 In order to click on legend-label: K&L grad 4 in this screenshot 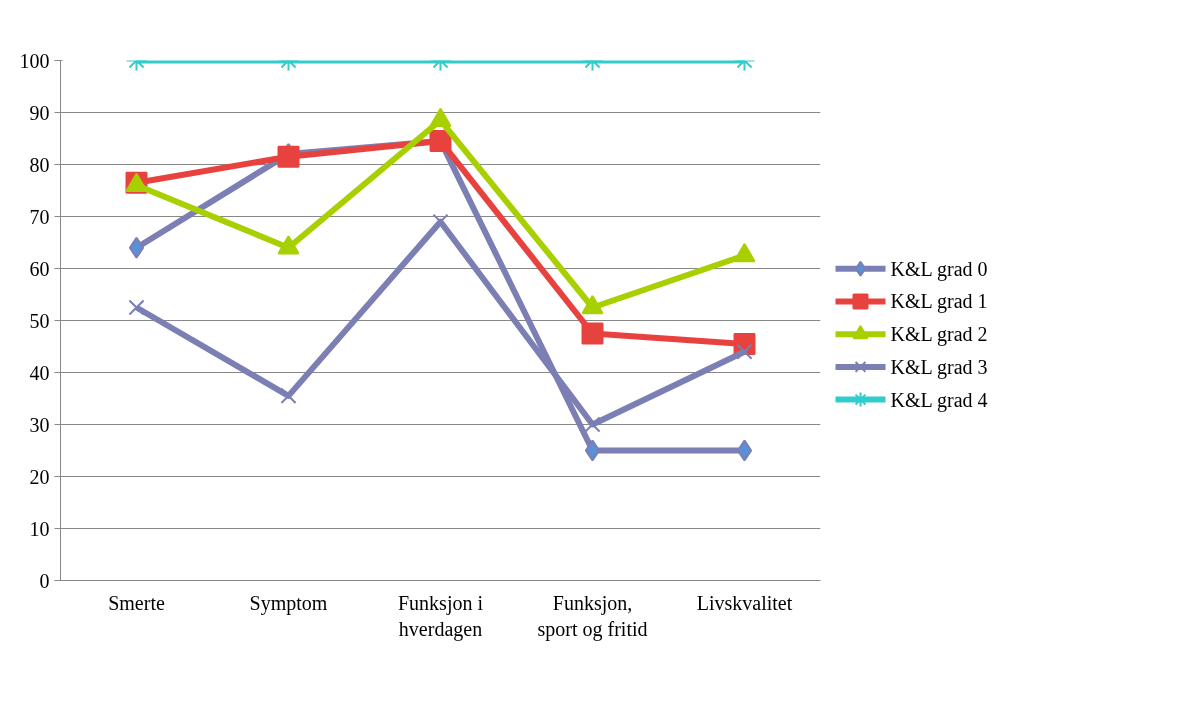, I will do `click(939, 400)`.